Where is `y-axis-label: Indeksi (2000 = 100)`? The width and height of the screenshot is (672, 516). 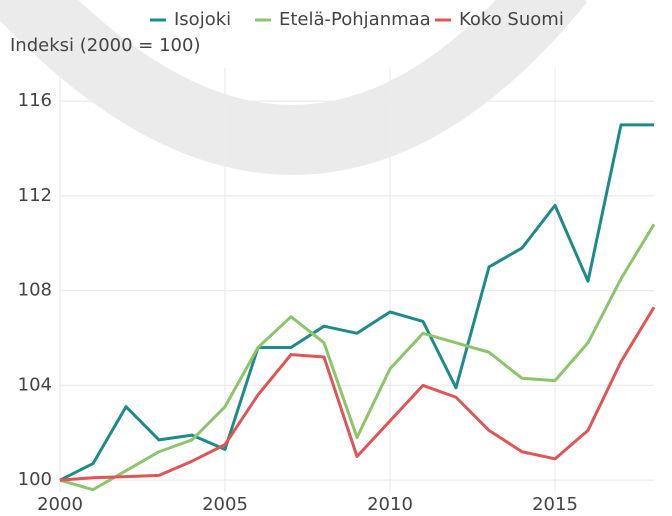 y-axis-label: Indeksi (2000 = 100) is located at coordinates (105, 45).